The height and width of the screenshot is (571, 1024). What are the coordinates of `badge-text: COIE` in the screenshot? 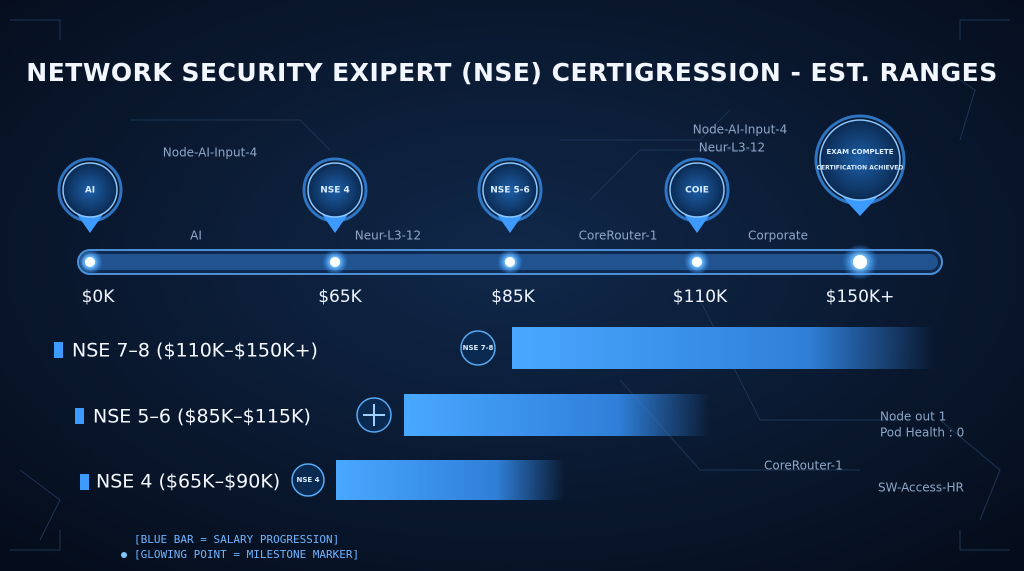 It's located at (697, 191).